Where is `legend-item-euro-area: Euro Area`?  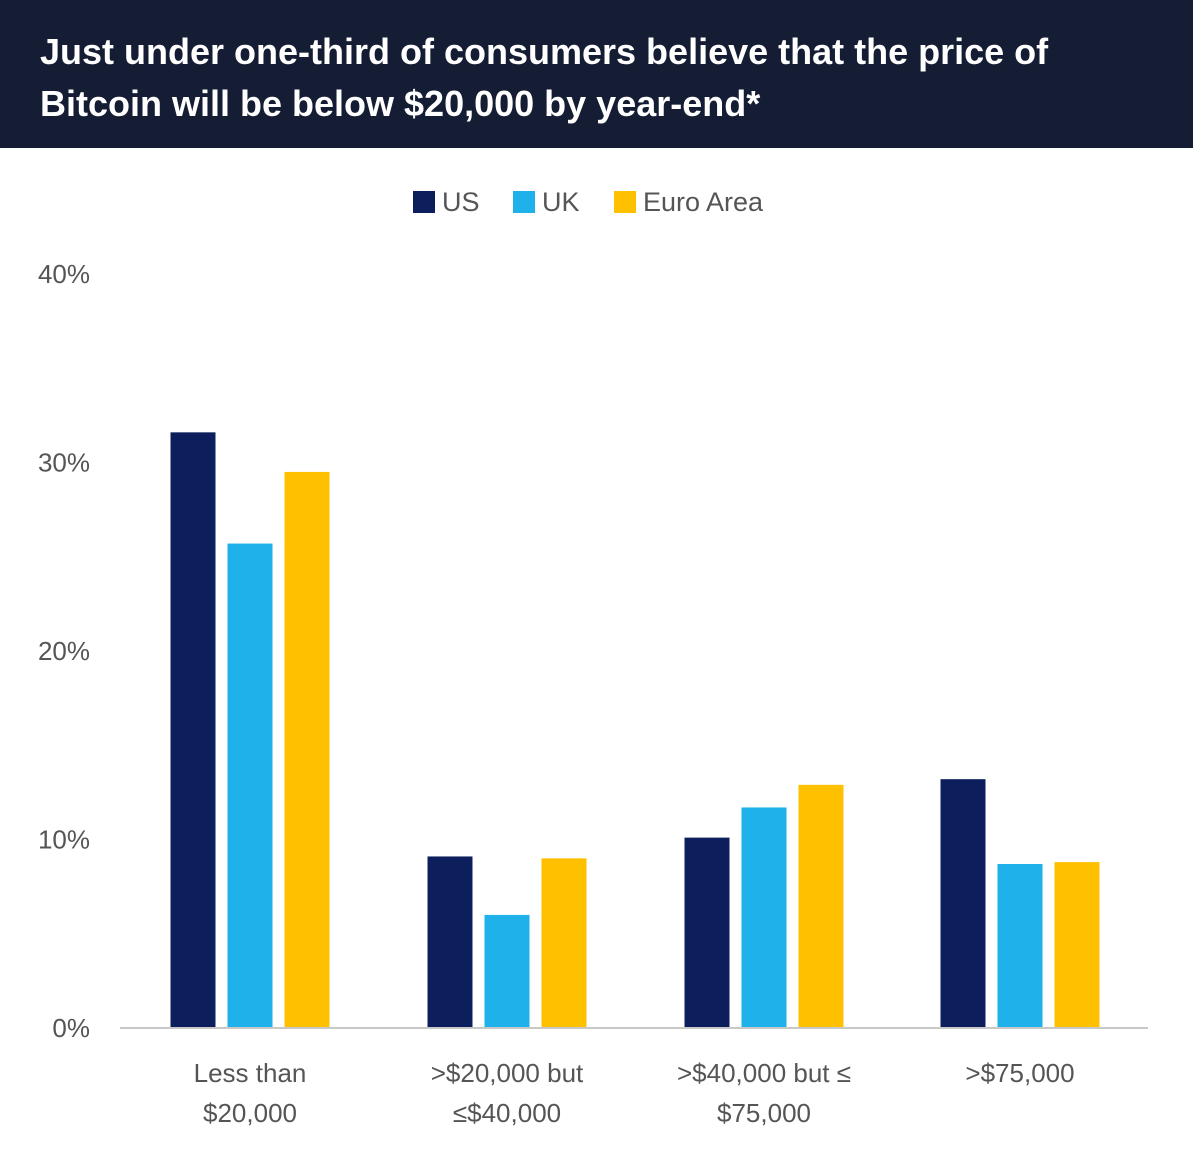 legend-item-euro-area: Euro Area is located at coordinates (689, 202).